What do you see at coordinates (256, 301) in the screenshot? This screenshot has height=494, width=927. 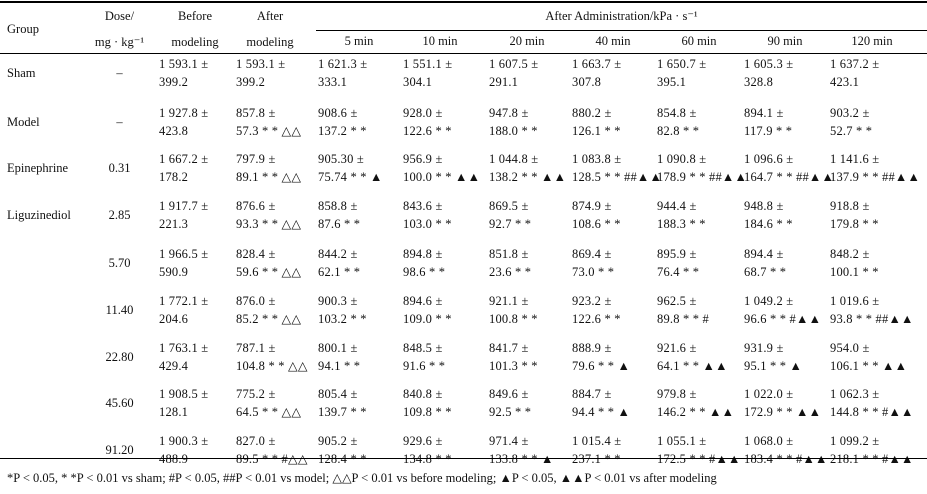 I see `cell-mean: 876.0 ±` at bounding box center [256, 301].